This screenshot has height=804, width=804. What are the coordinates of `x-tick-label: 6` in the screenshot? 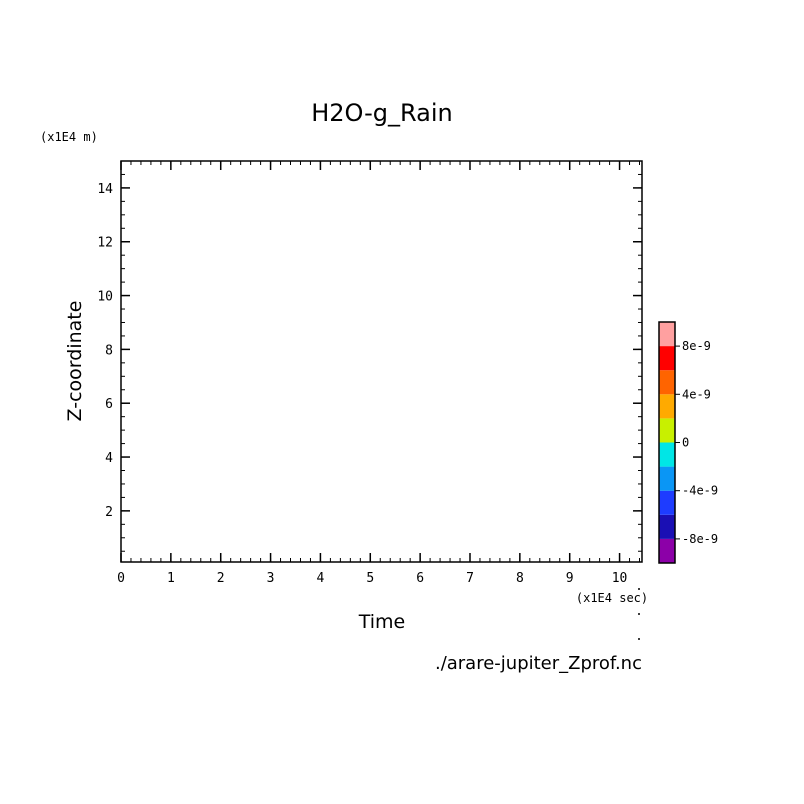 It's located at (420, 578).